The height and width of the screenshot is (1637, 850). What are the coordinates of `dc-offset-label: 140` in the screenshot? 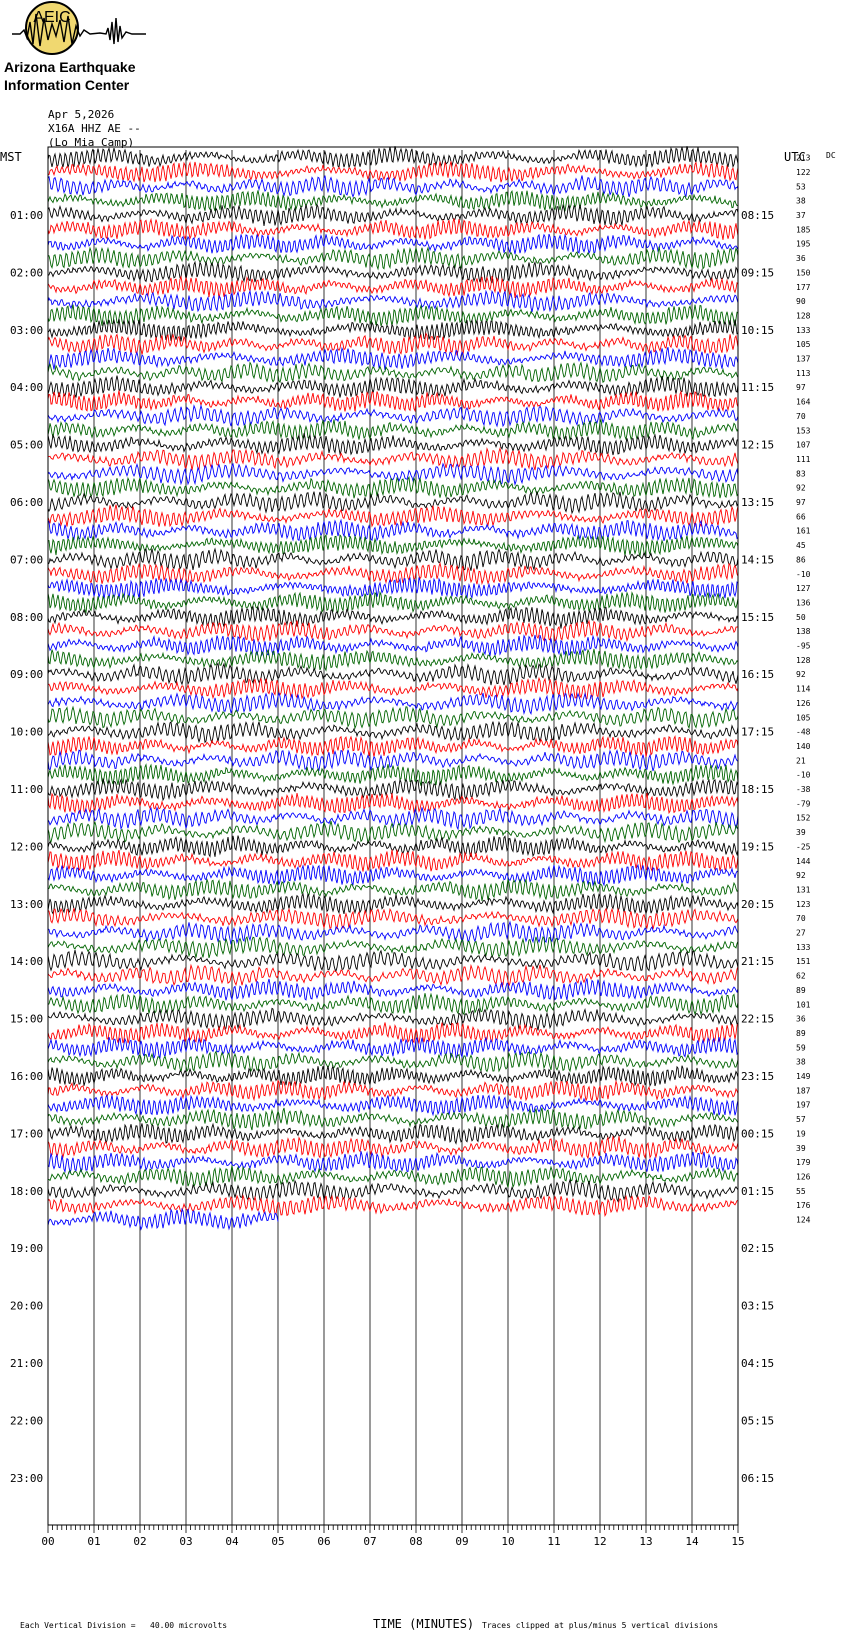 It's located at (803, 746).